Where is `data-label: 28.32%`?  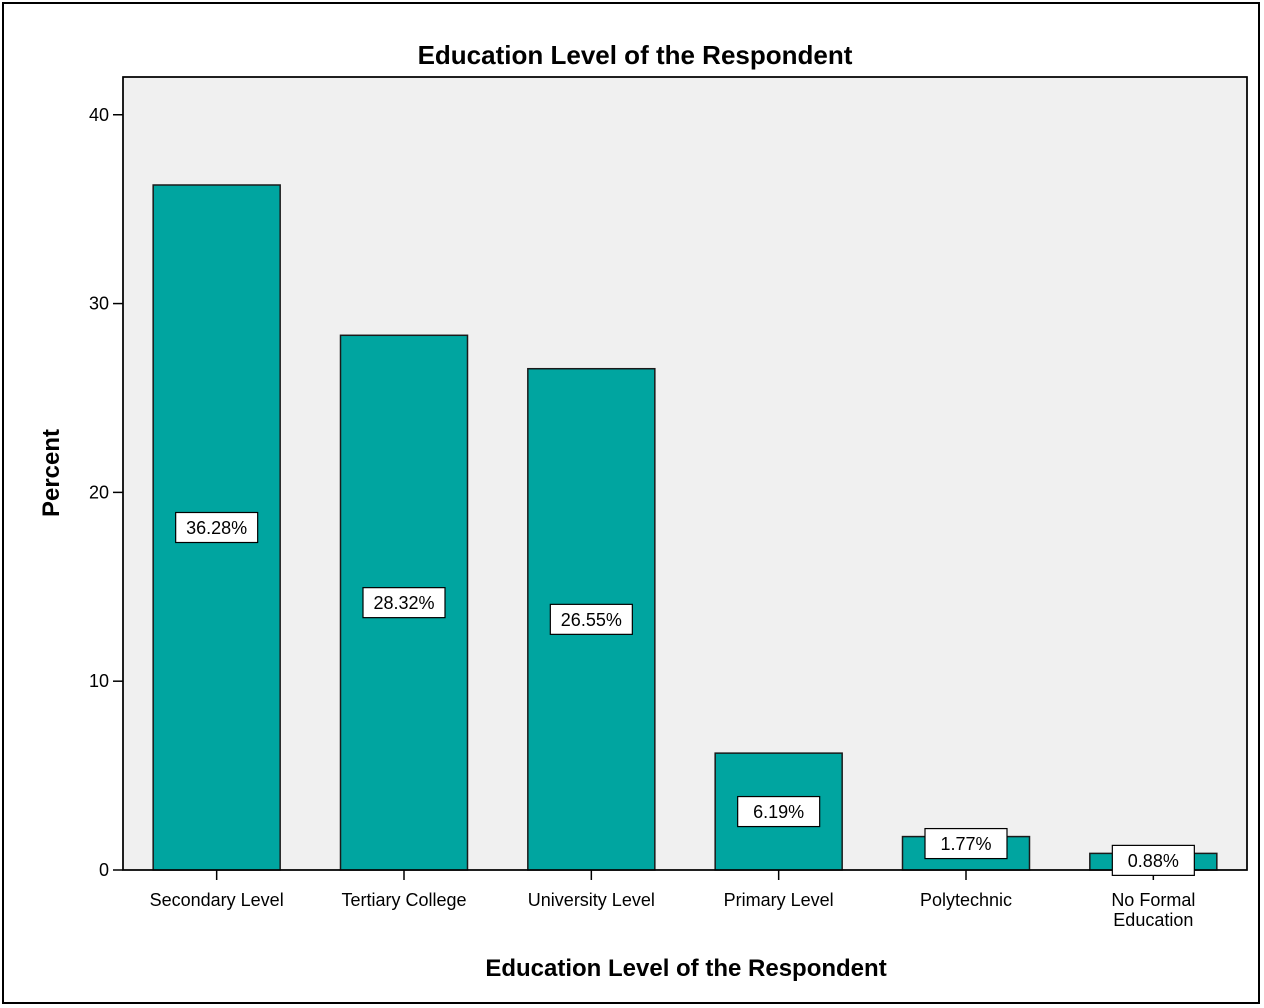
data-label: 28.32% is located at coordinates (403, 603).